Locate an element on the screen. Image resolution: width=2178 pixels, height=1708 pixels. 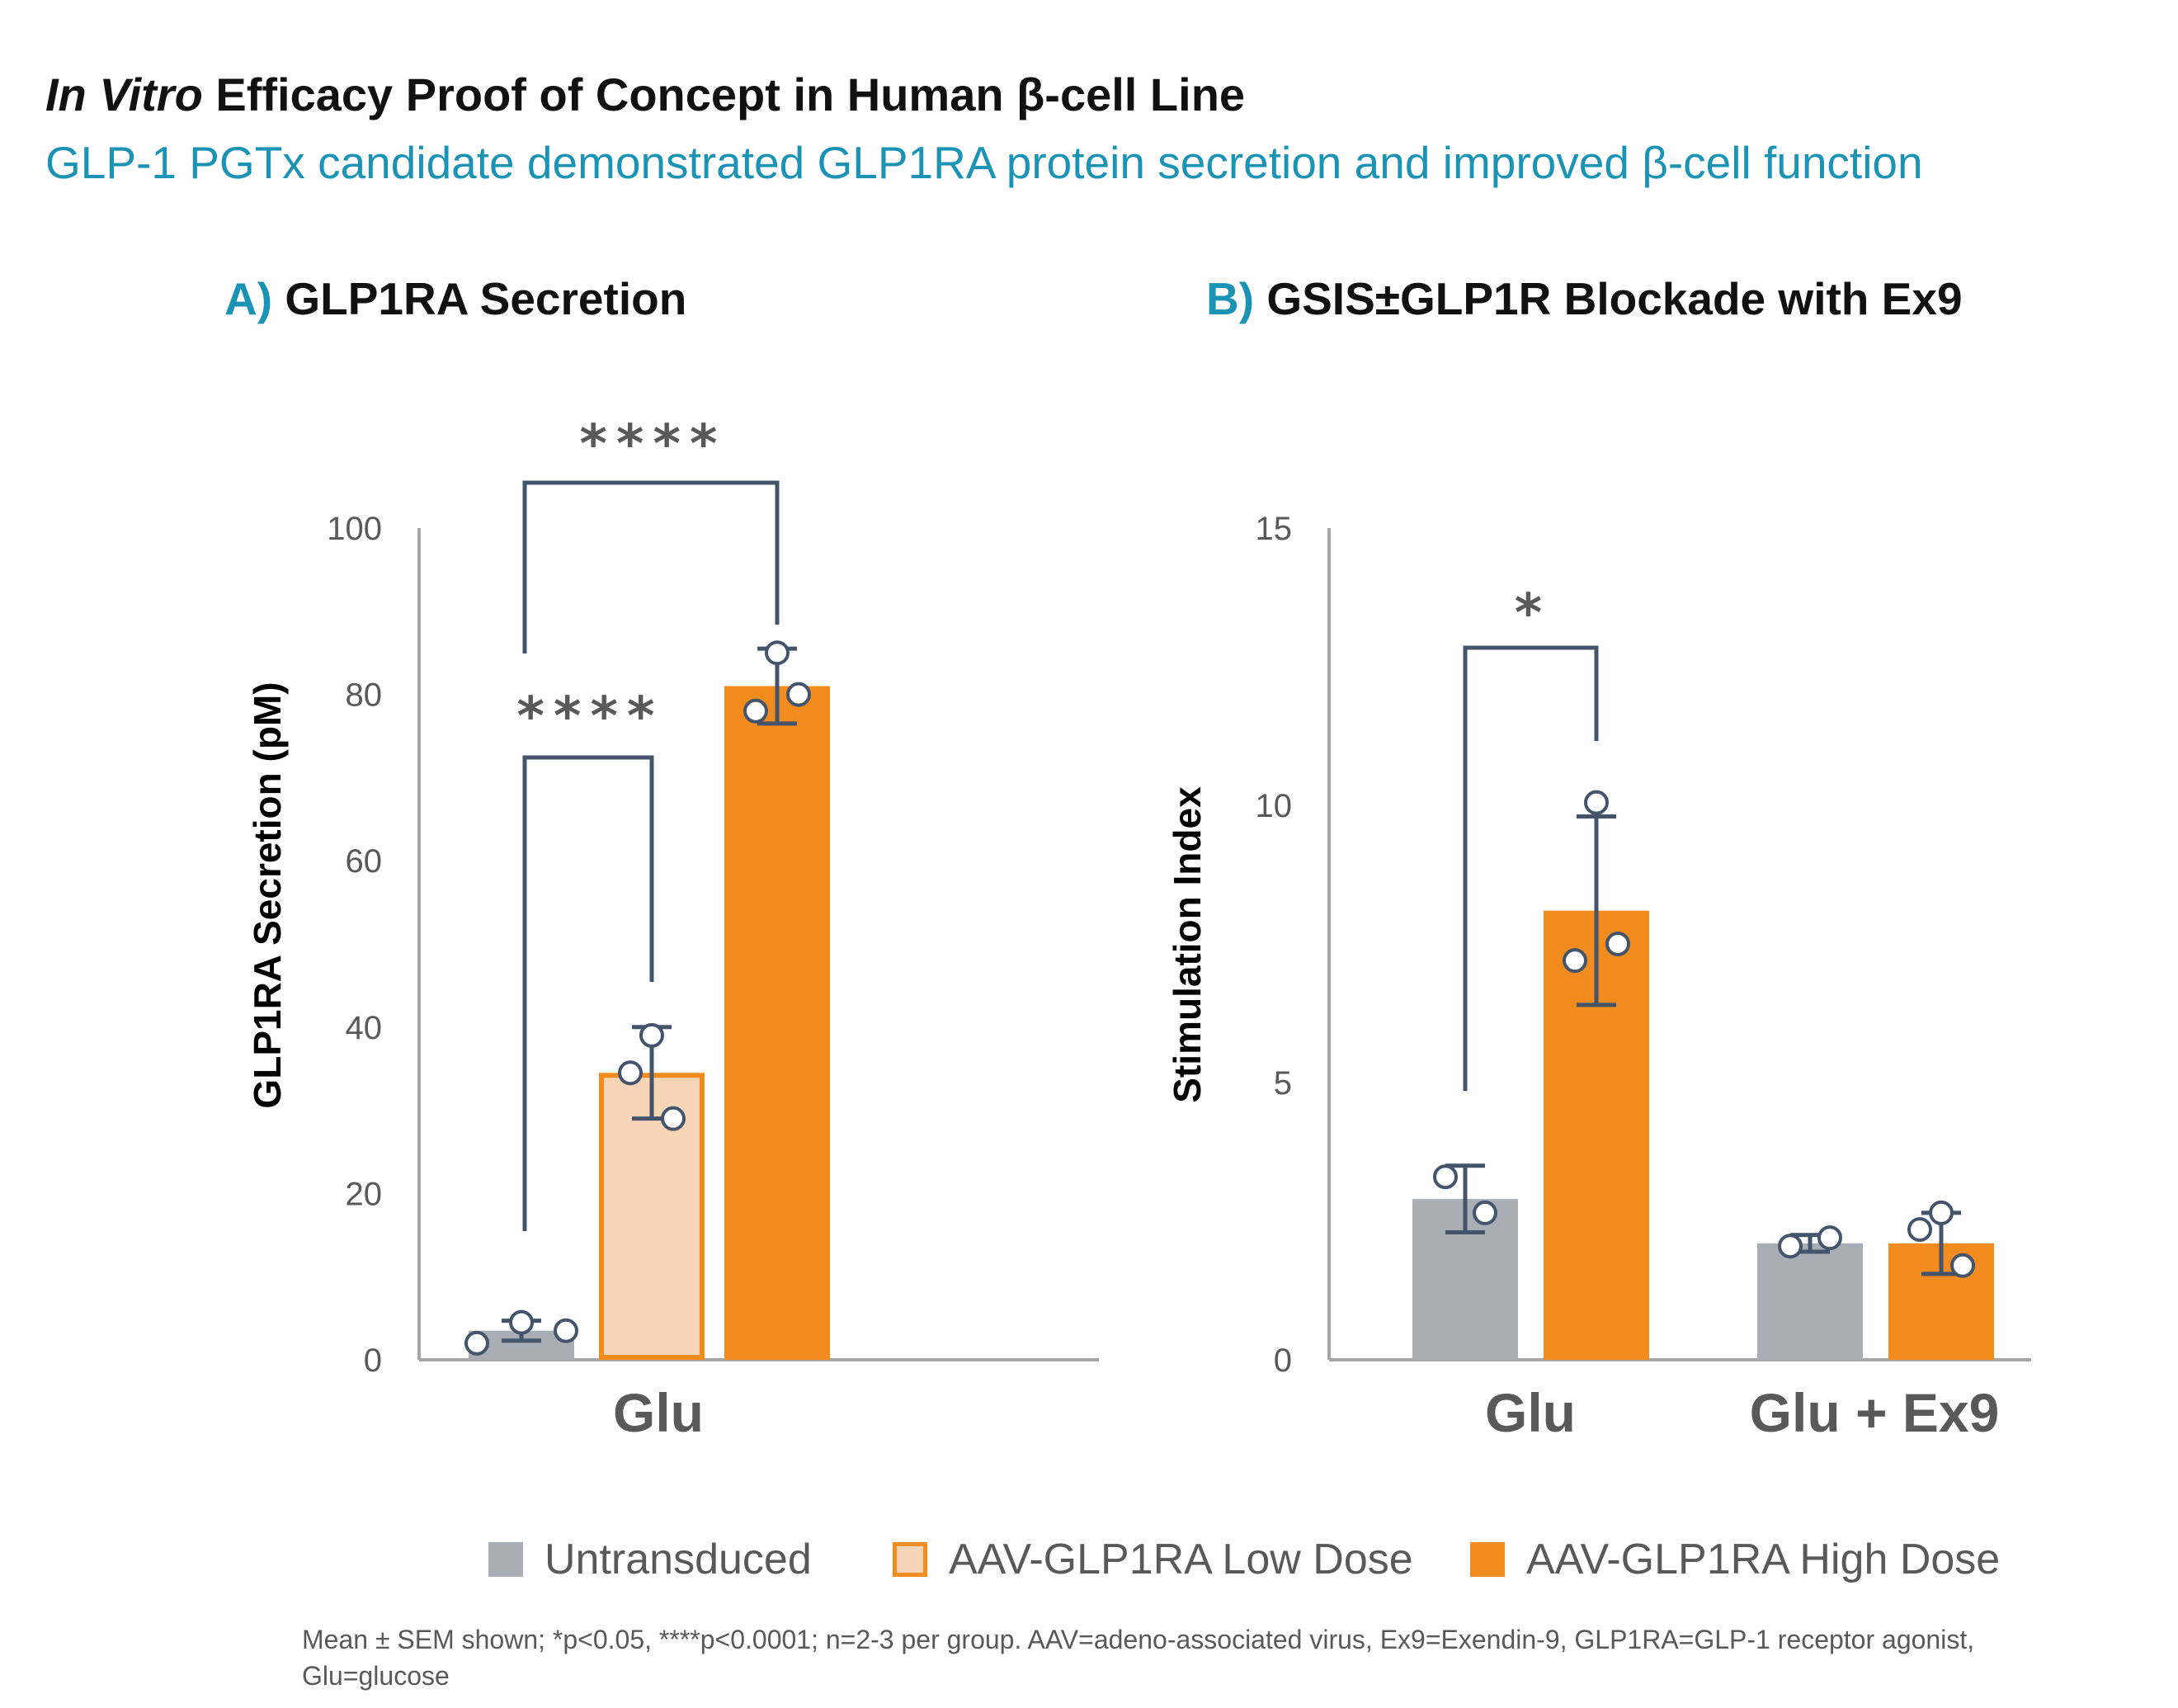
legend-item-low-dose: AAV-GLP1RA Low Dose is located at coordinates (1153, 1559).